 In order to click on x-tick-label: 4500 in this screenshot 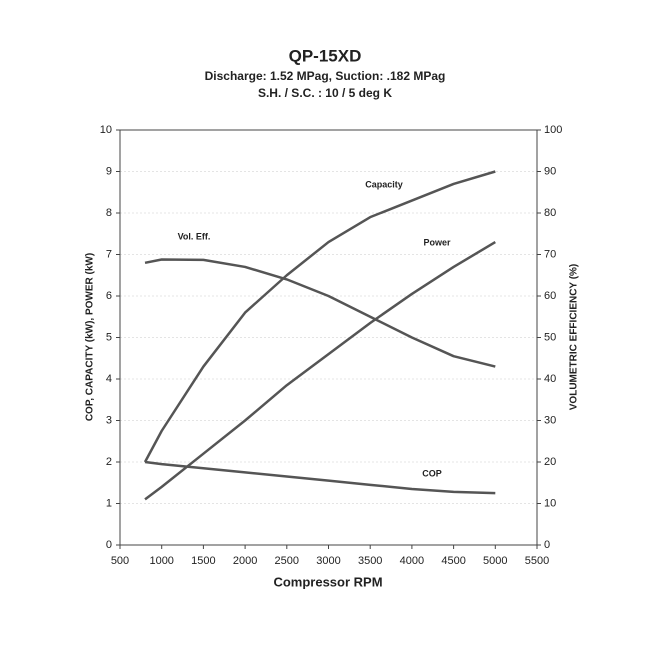, I will do `click(453, 561)`.